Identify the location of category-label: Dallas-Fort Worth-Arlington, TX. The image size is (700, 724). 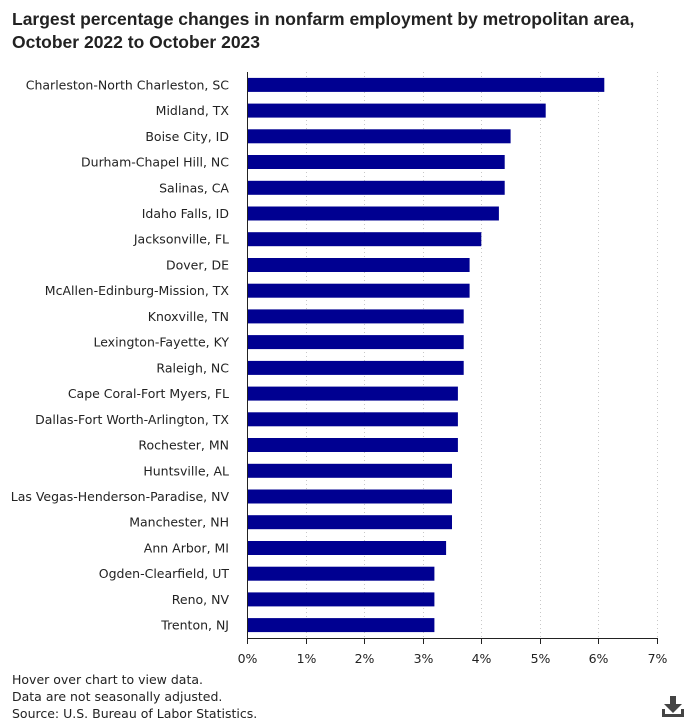
(132, 419).